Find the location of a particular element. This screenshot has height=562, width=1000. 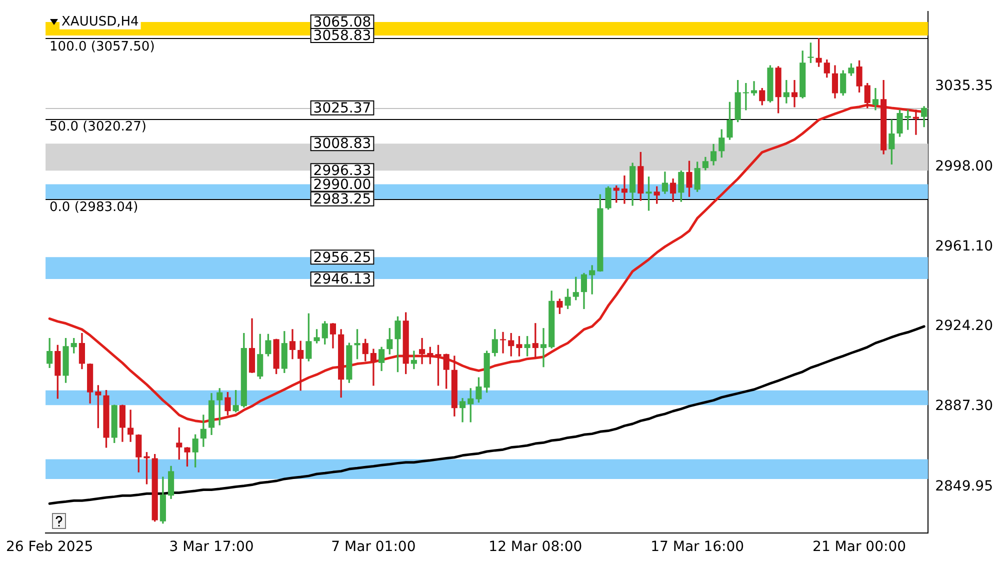

x-tick-label: 17 Mar 16:00 is located at coordinates (697, 547).